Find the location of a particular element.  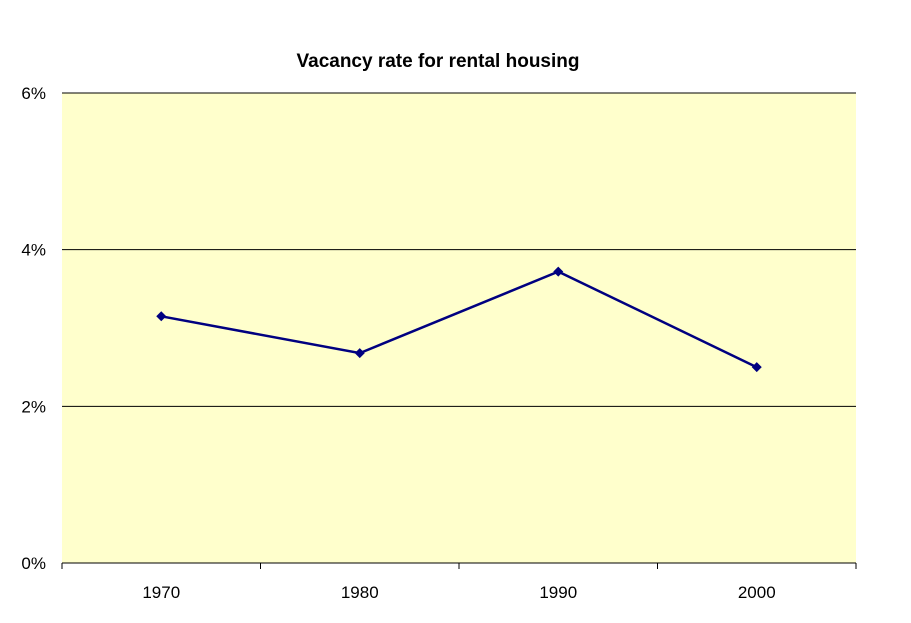

data-point-1990 is located at coordinates (558, 271).